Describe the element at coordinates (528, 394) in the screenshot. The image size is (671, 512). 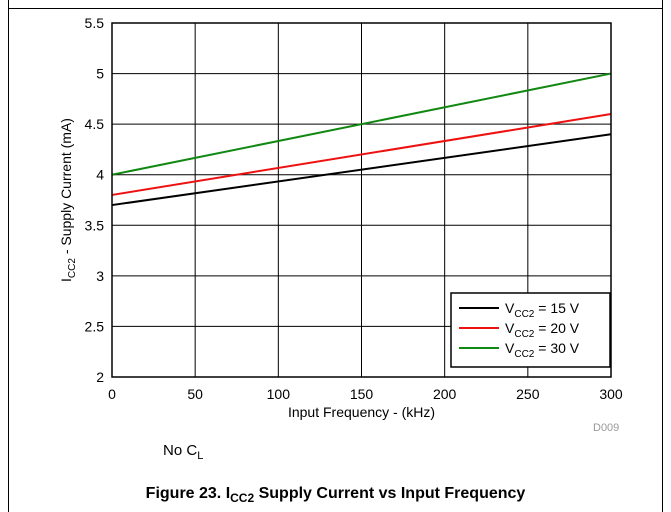
I see `x-tick-label: 250` at that location.